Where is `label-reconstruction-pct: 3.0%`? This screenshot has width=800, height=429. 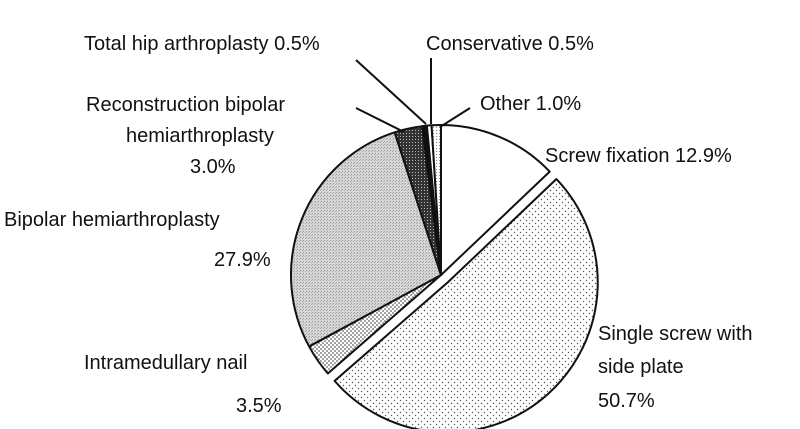 label-reconstruction-pct: 3.0% is located at coordinates (213, 167).